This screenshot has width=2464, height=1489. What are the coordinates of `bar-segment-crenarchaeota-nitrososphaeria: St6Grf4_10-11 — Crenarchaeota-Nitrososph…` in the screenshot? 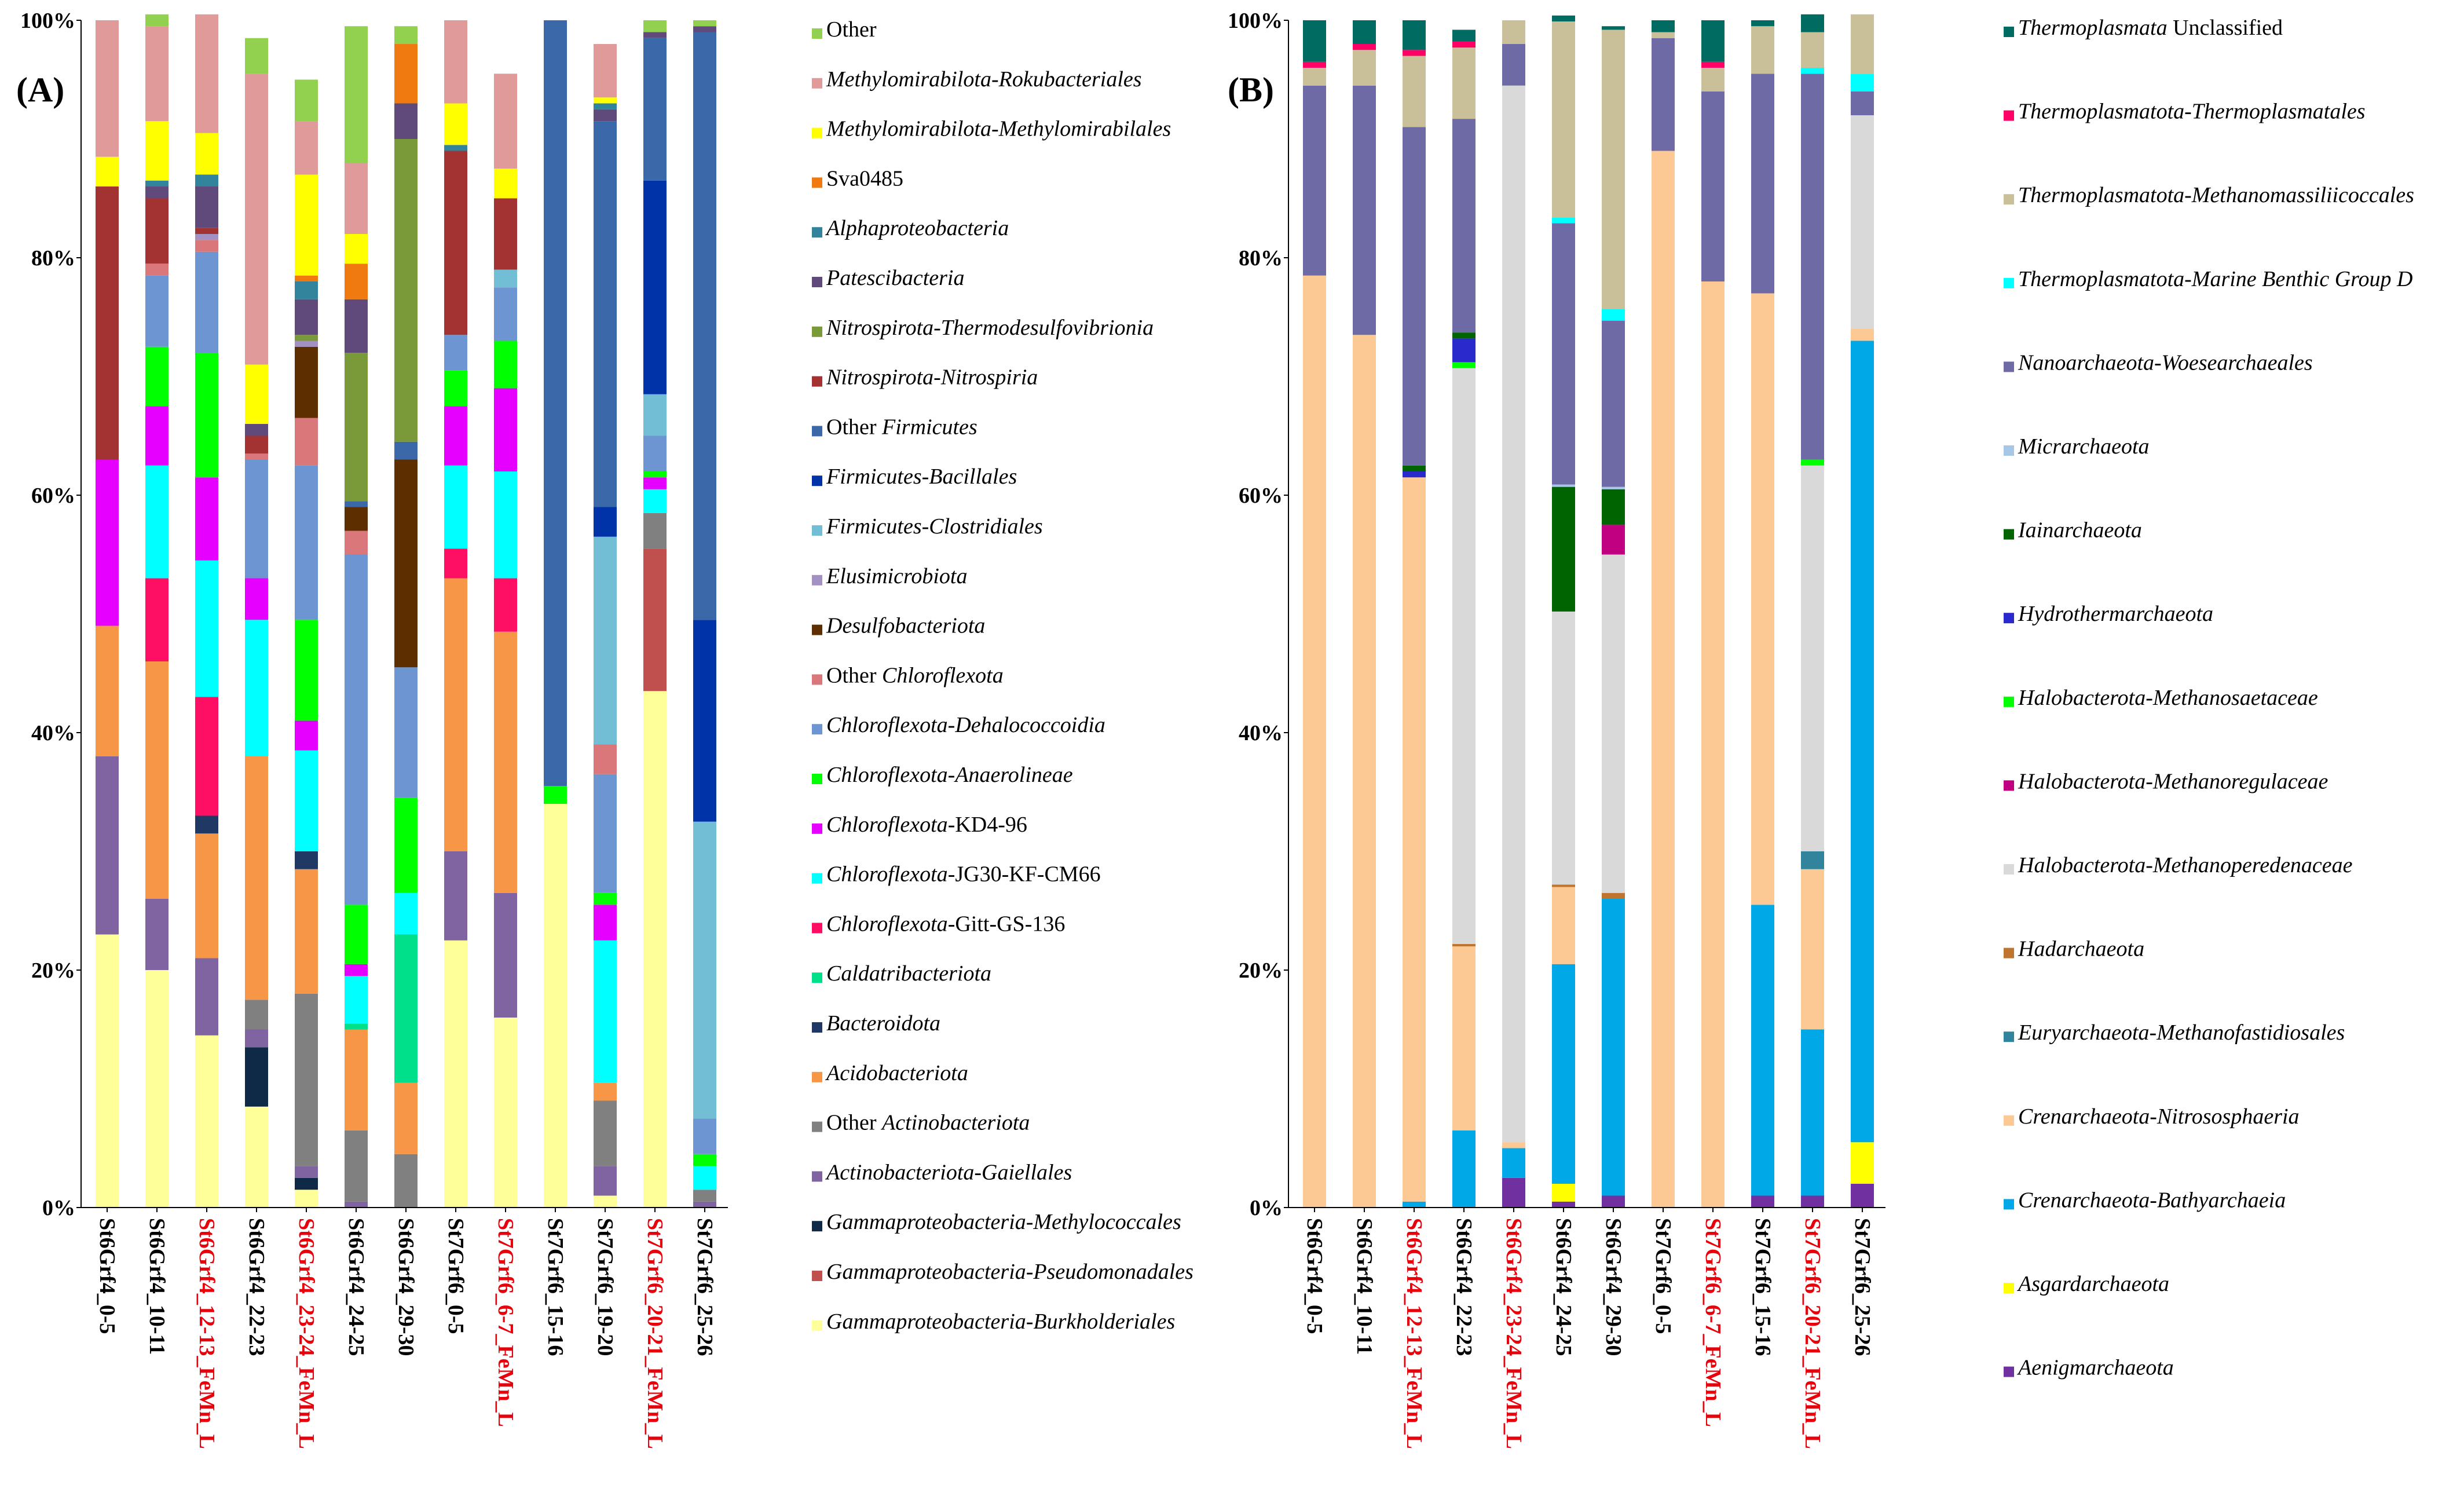 It's located at (1364, 771).